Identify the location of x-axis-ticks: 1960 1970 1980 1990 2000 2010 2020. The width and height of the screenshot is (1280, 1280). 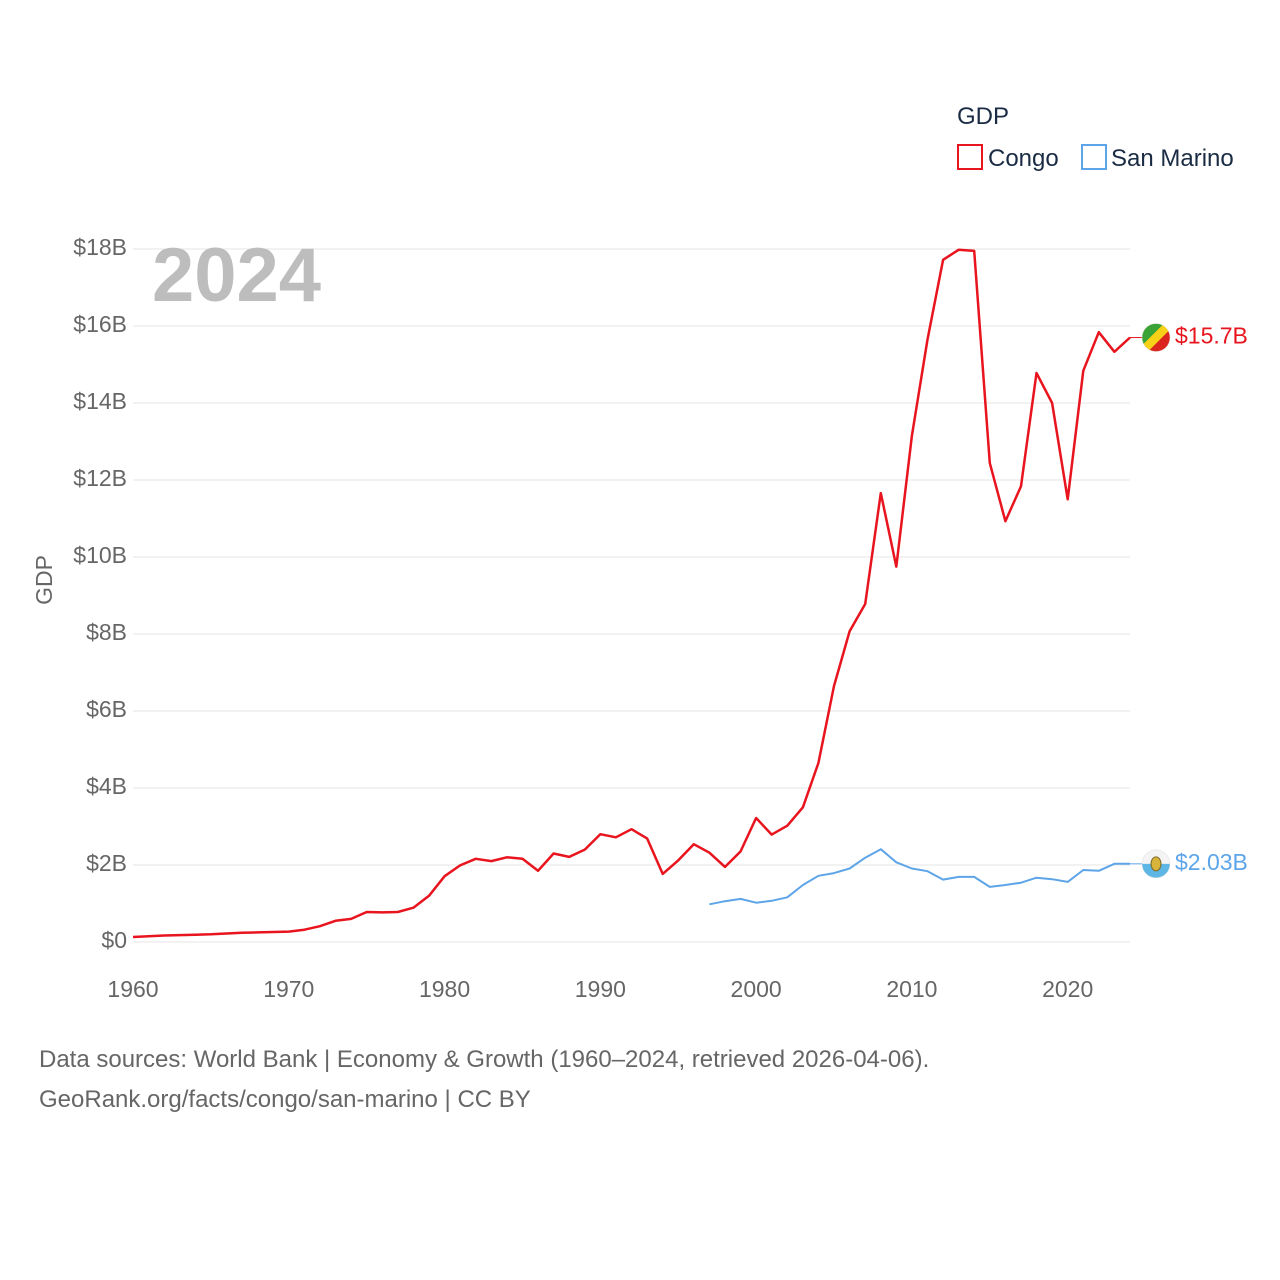
(600, 989).